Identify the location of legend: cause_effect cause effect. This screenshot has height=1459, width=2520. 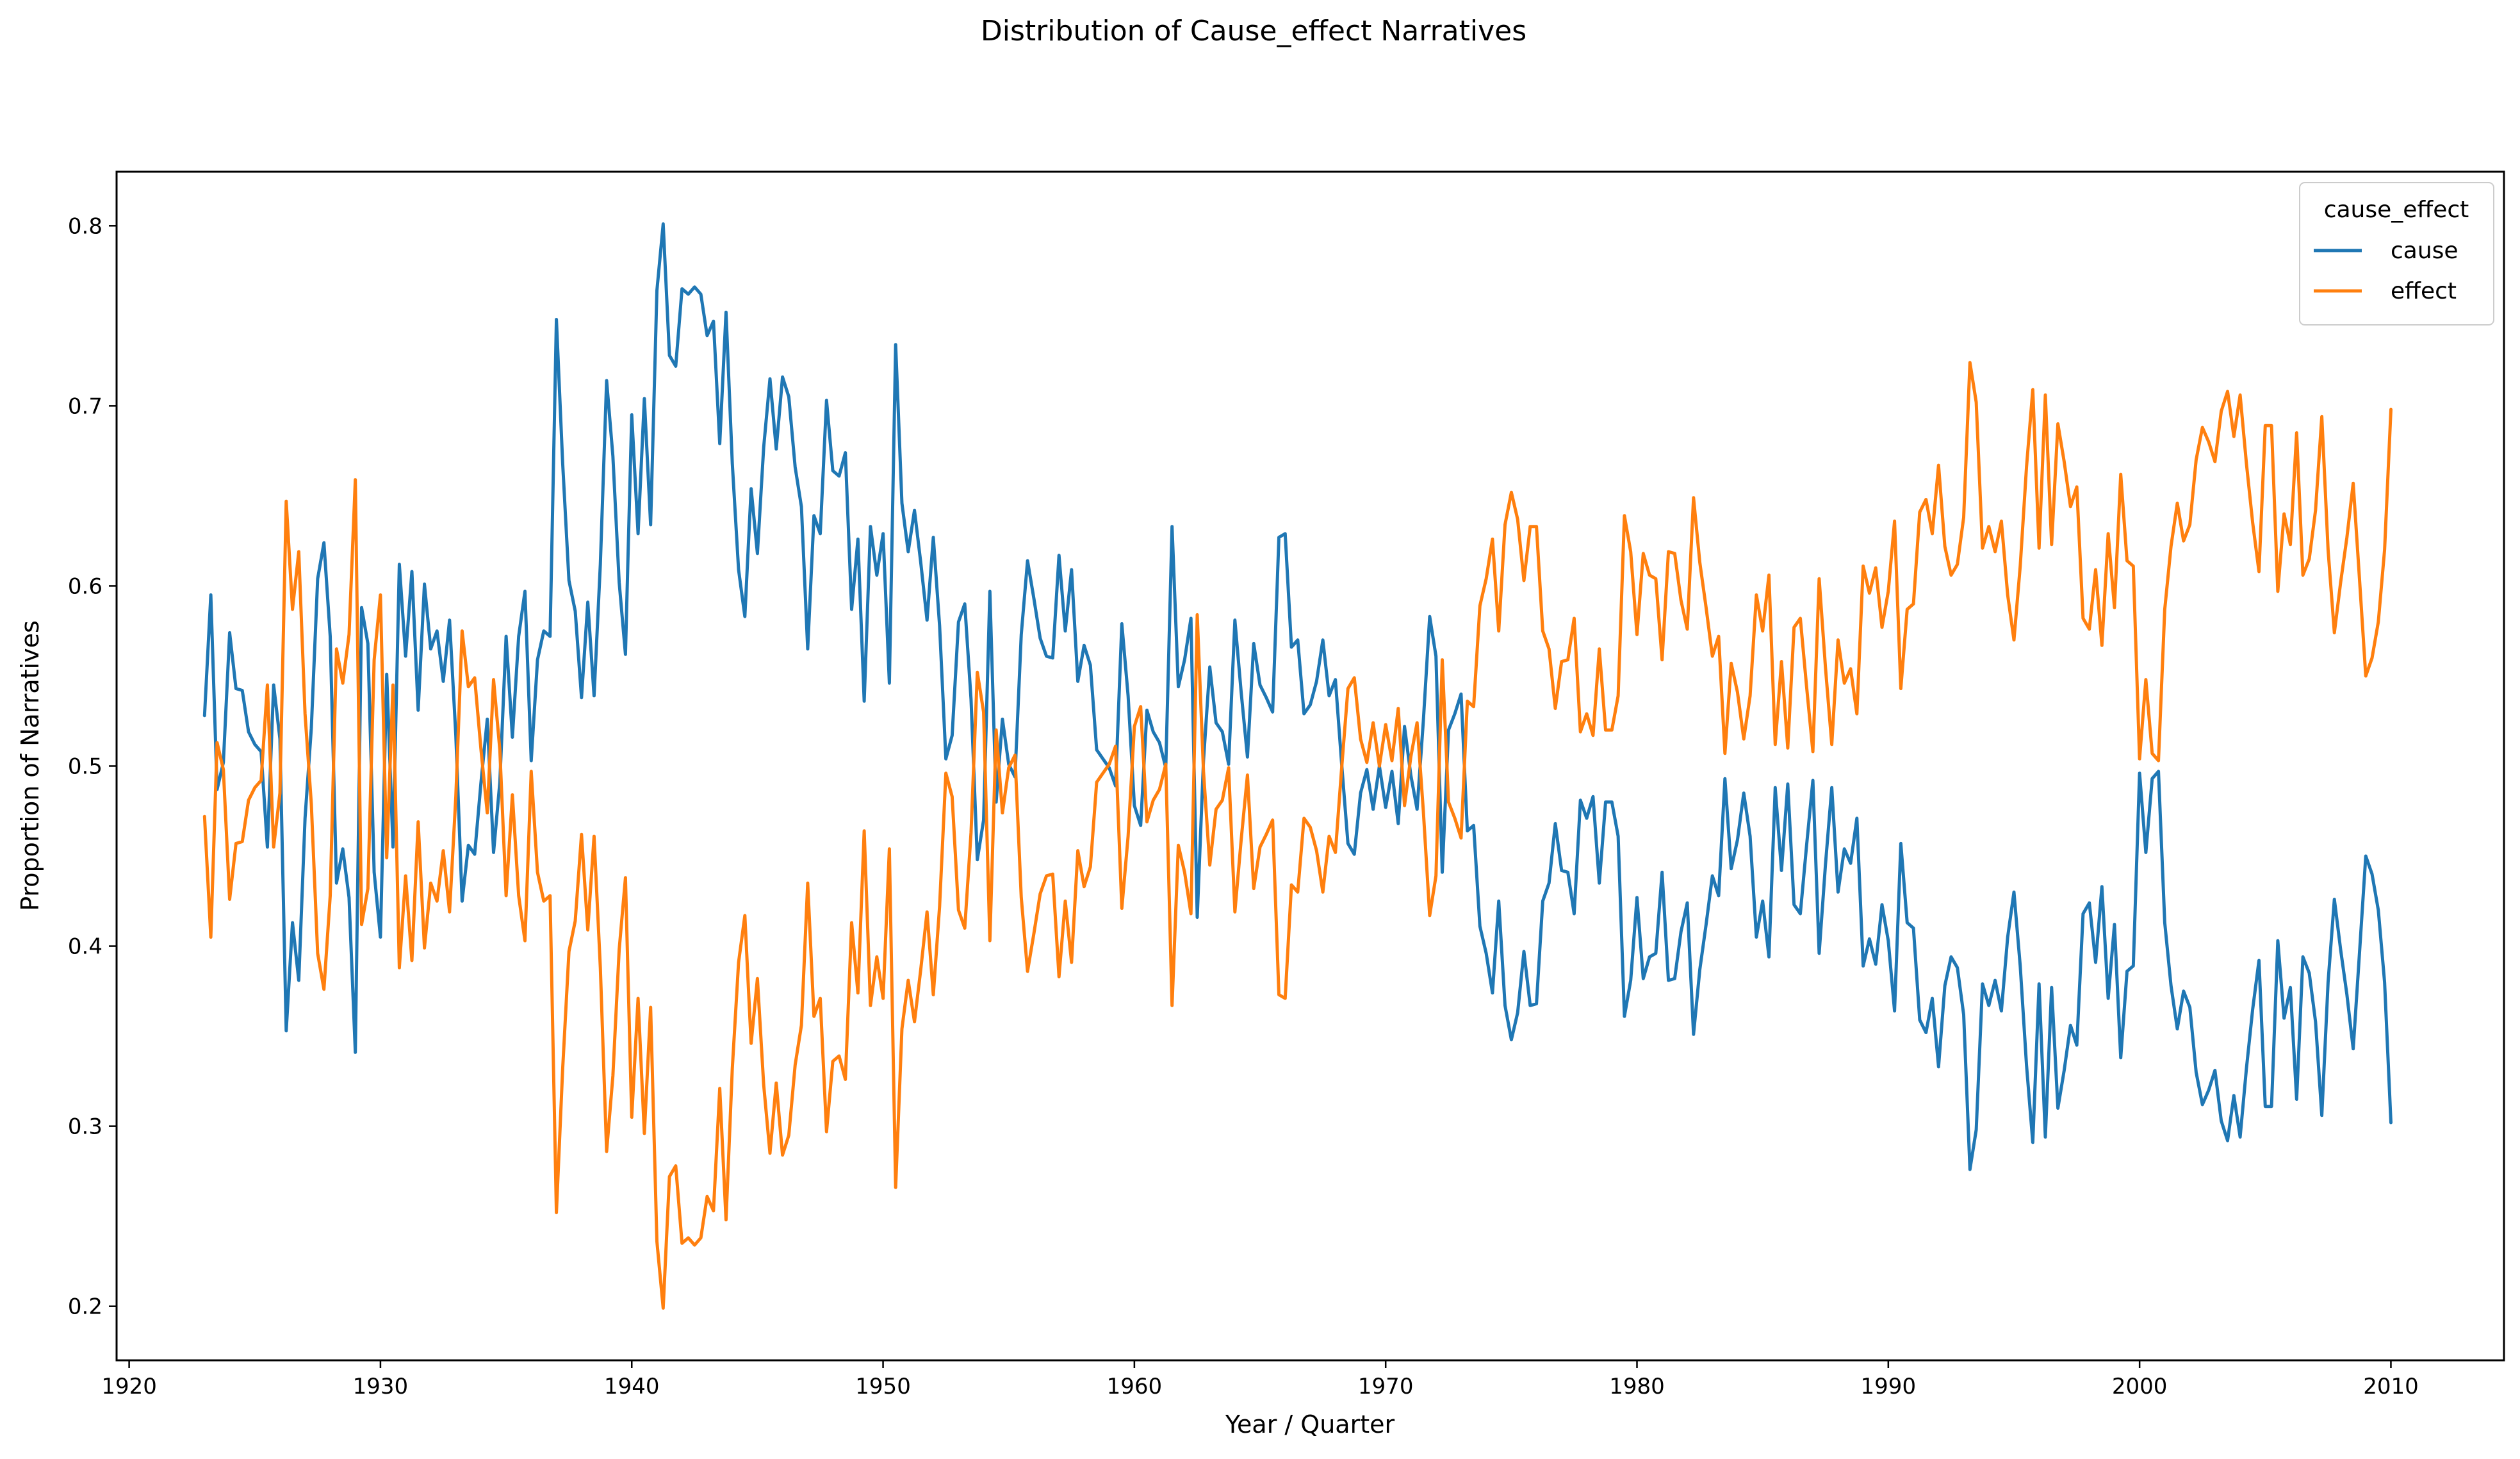
(2397, 254).